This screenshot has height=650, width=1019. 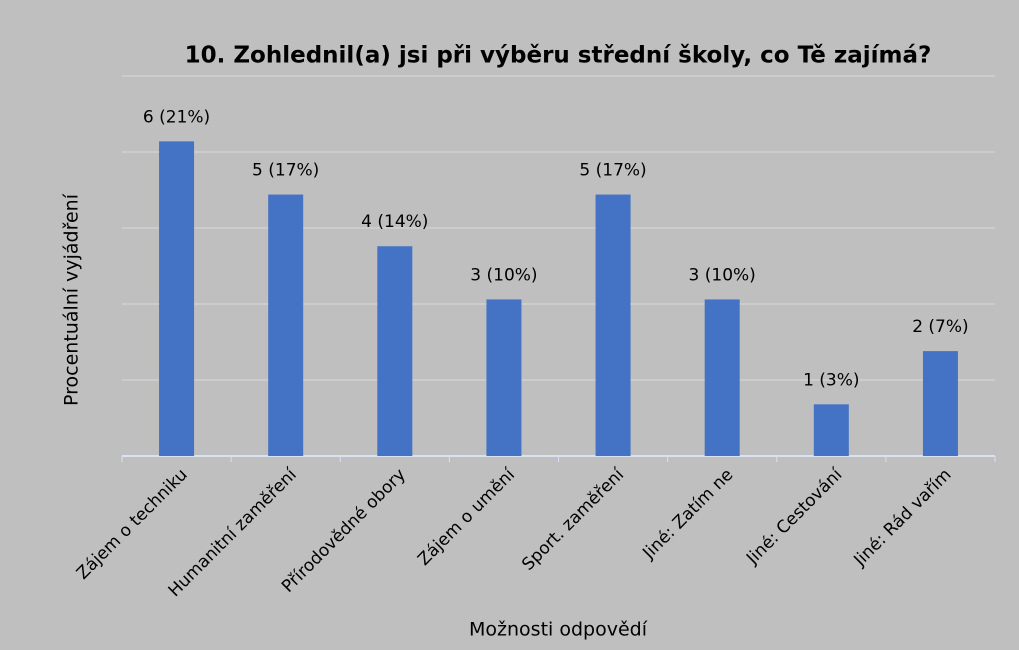 What do you see at coordinates (467, 517) in the screenshot?
I see `x-tick-label: Zájem o umění` at bounding box center [467, 517].